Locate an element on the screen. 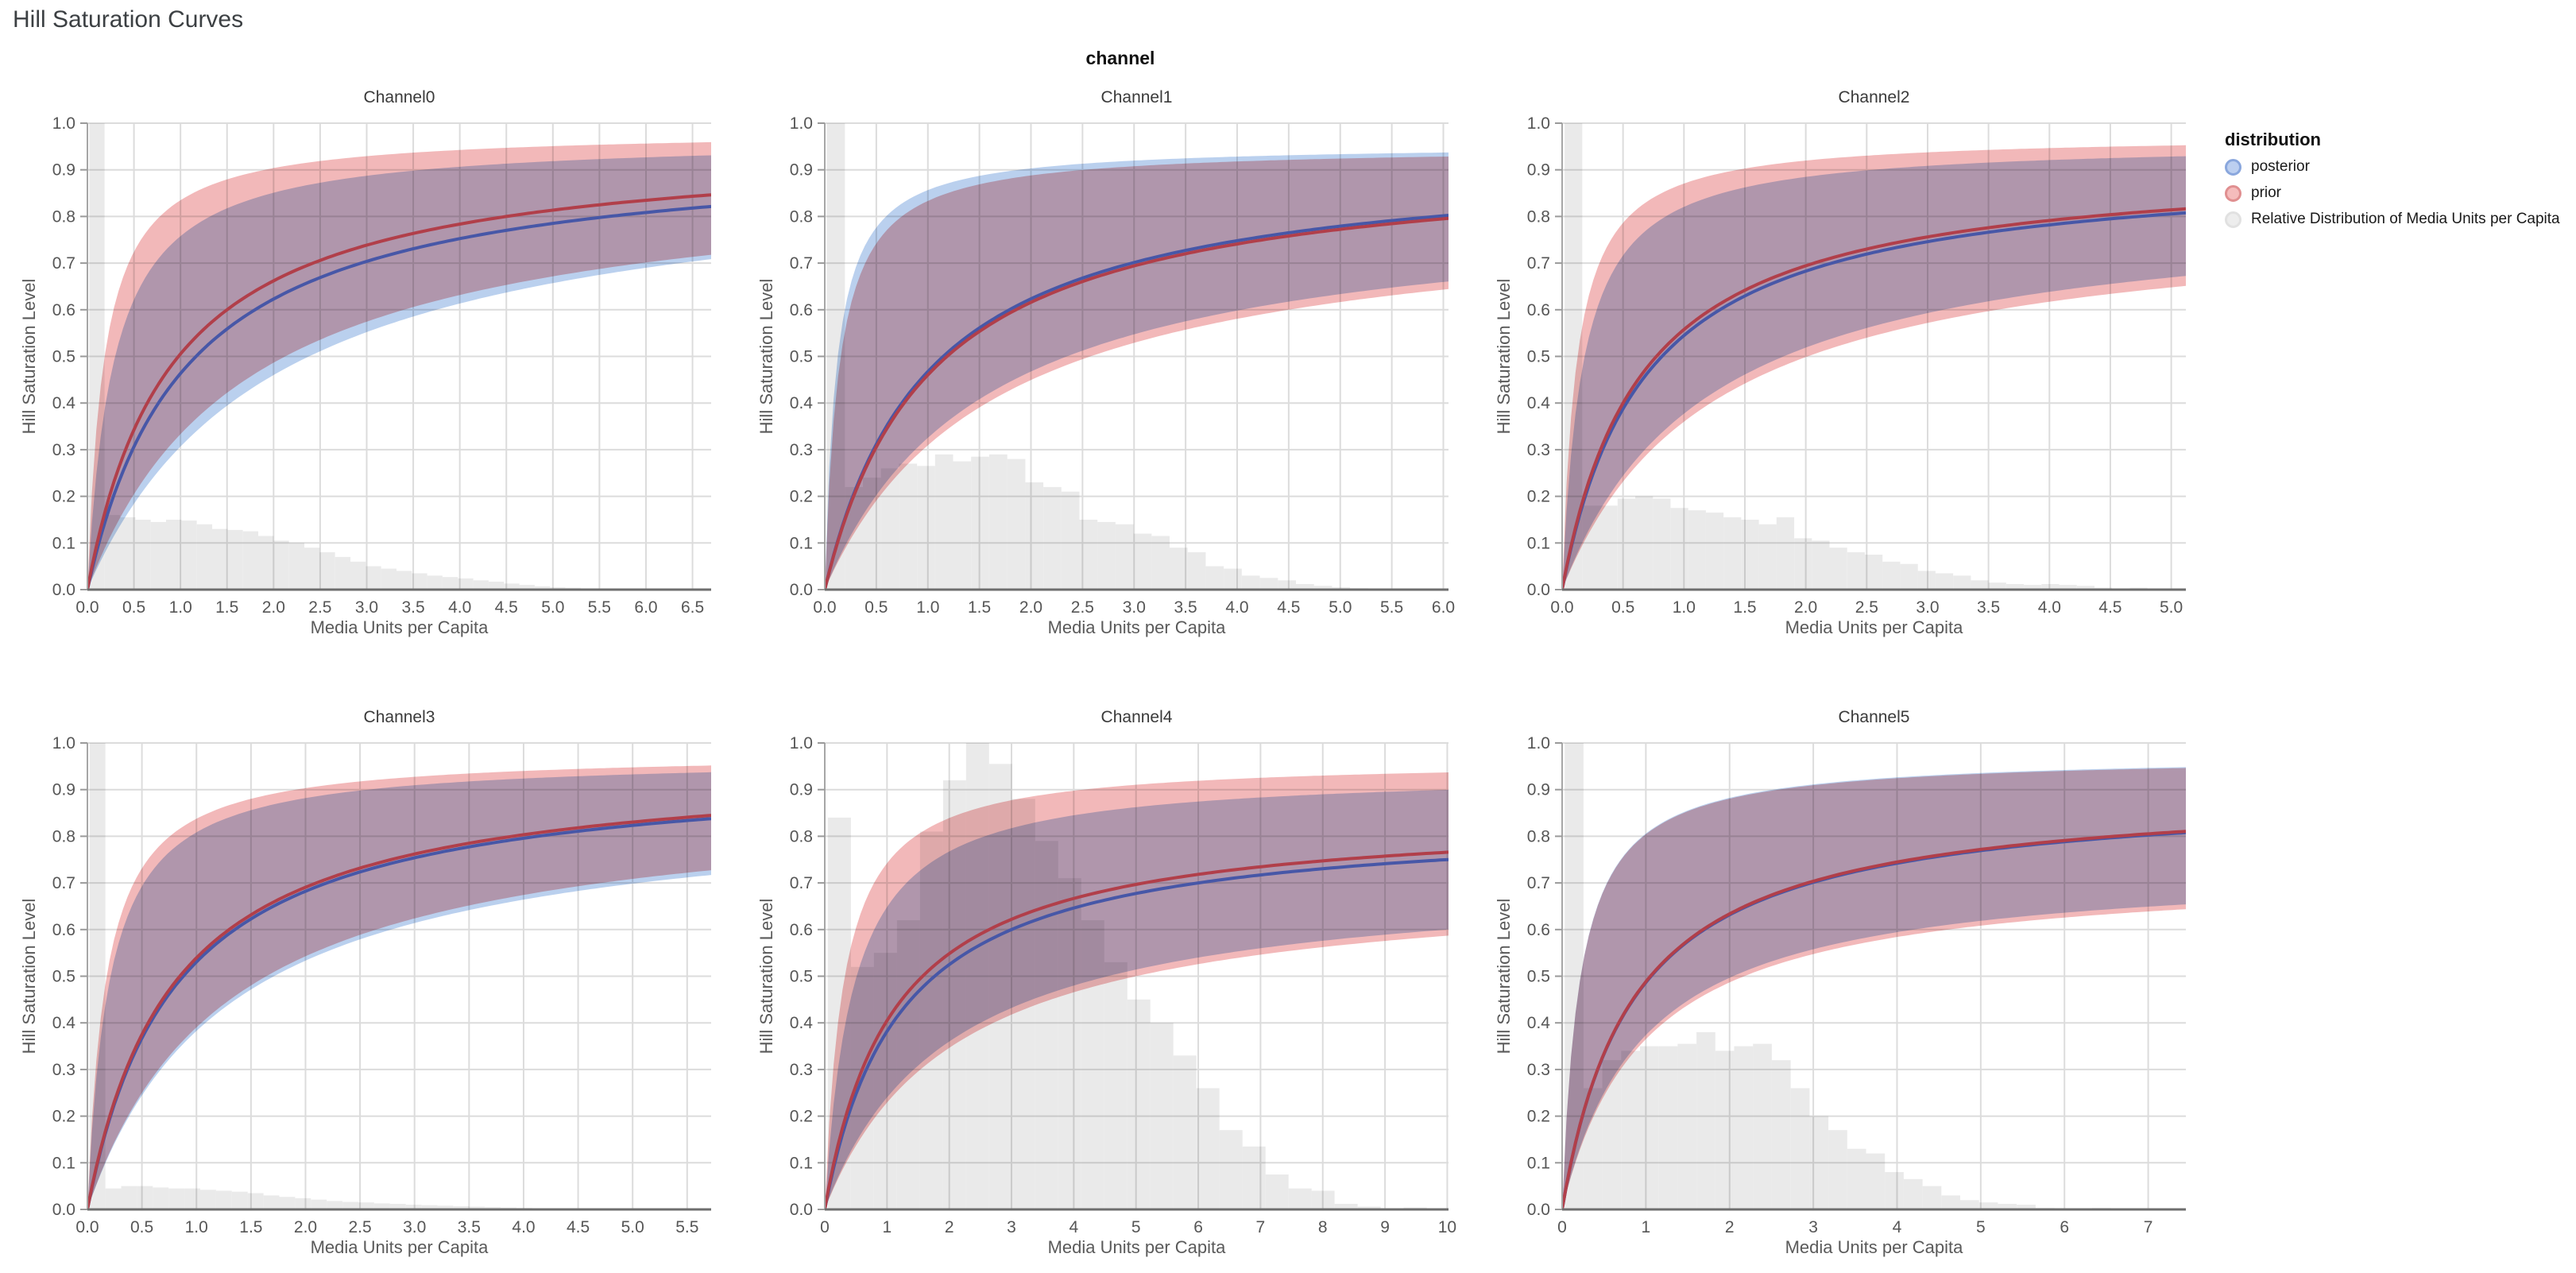 Image resolution: width=2576 pixels, height=1273 pixels. facet-title-channel3: Channel3 is located at coordinates (399, 717).